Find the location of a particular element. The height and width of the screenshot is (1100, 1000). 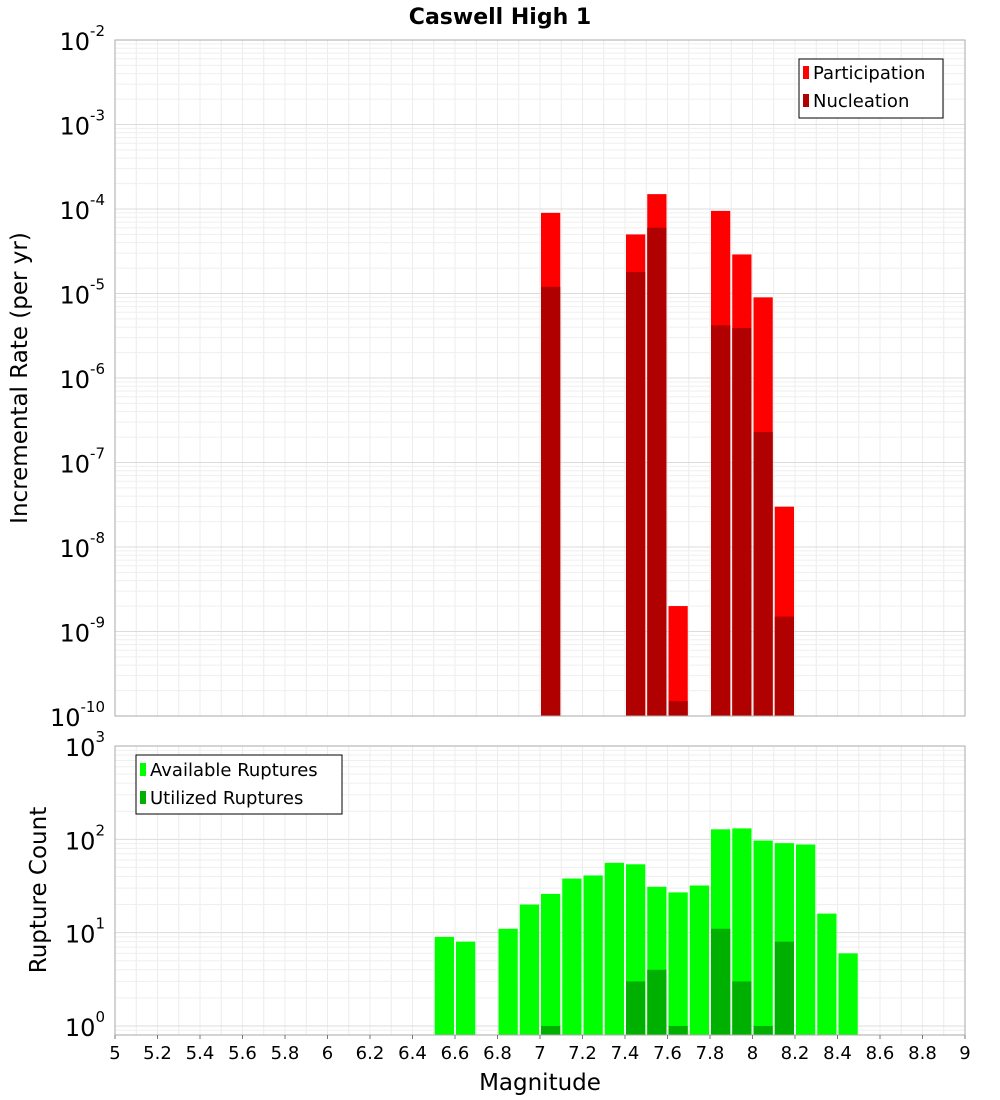

top-y-tick-label: 10⁻⁶ is located at coordinates (82, 377).